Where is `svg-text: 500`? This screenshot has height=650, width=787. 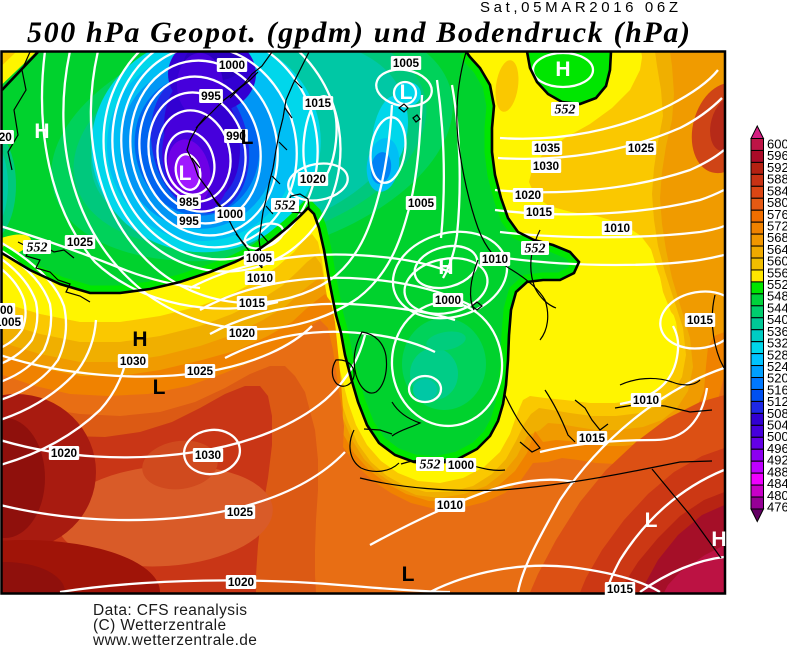
svg-text: 500 is located at coordinates (777, 436).